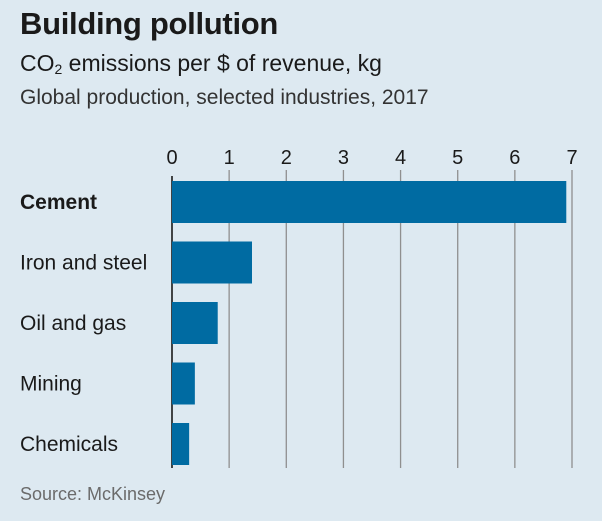 The width and height of the screenshot is (602, 521). Describe the element at coordinates (51, 384) in the screenshot. I see `category-label: Mining` at that location.